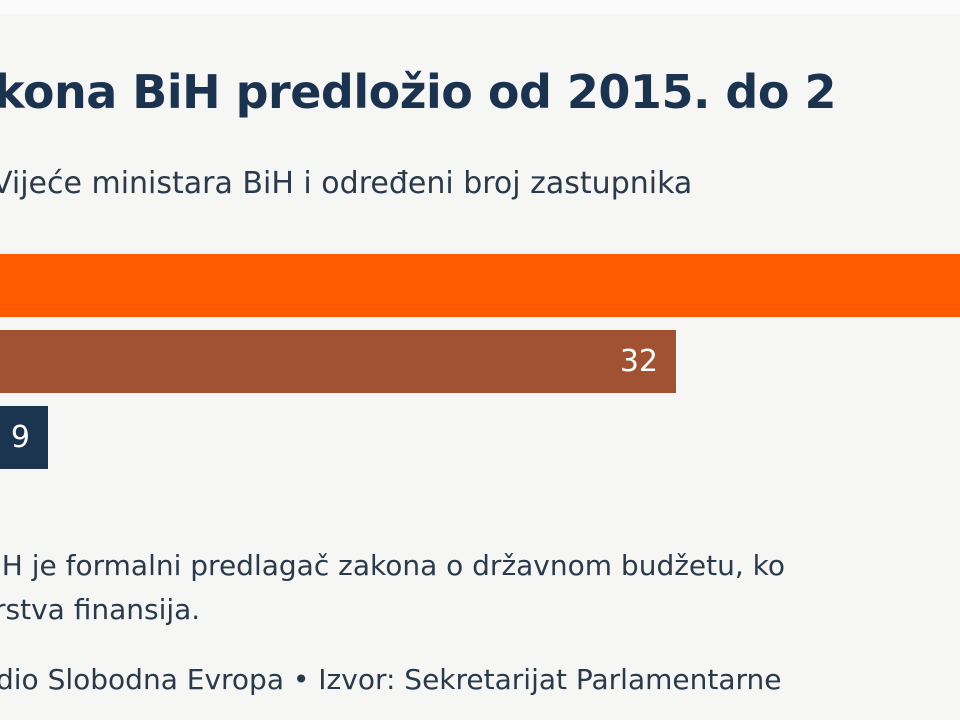  Describe the element at coordinates (338, 361) in the screenshot. I see `bar-2: 32` at that location.